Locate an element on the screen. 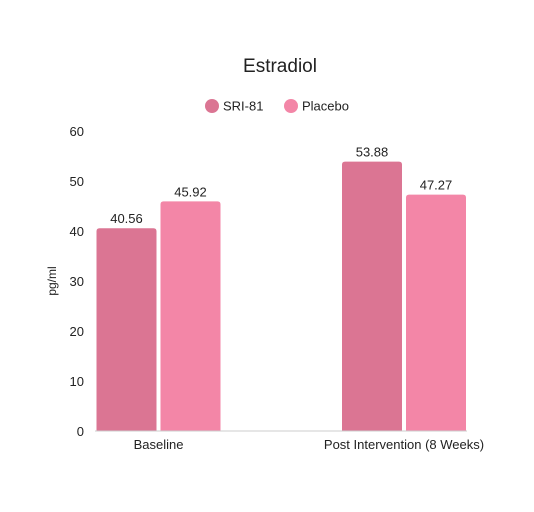 The image size is (534, 512). legend-item: Placebo is located at coordinates (316, 106).